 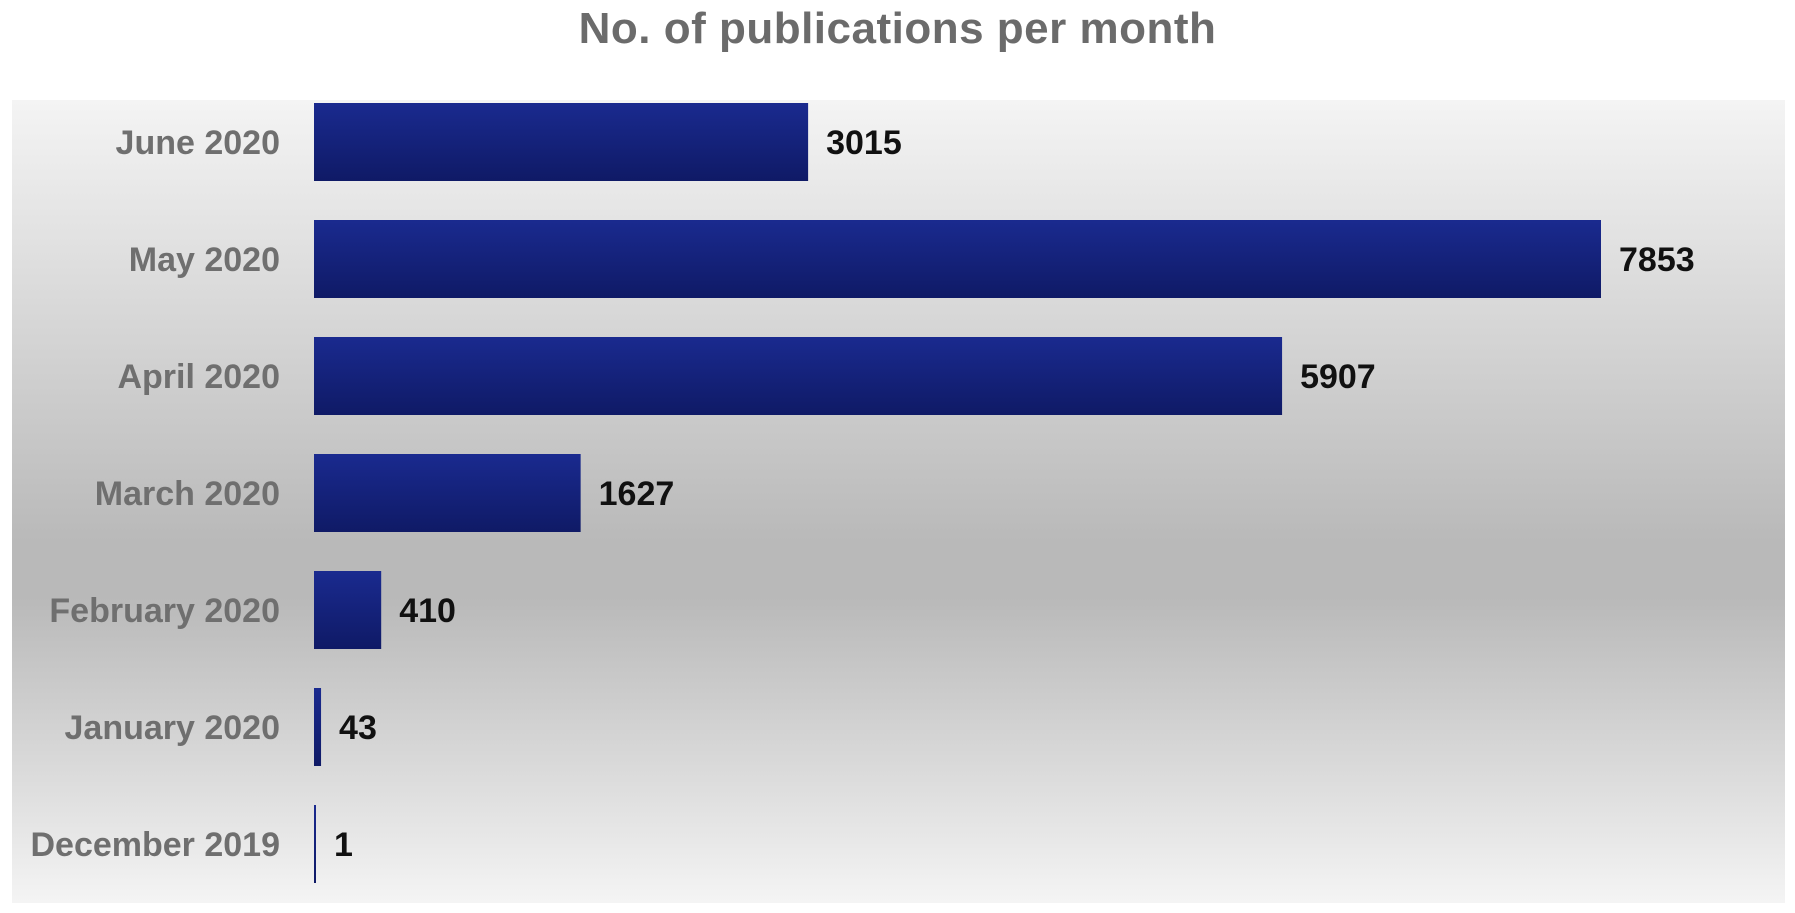 What do you see at coordinates (427, 611) in the screenshot?
I see `value-label: 410` at bounding box center [427, 611].